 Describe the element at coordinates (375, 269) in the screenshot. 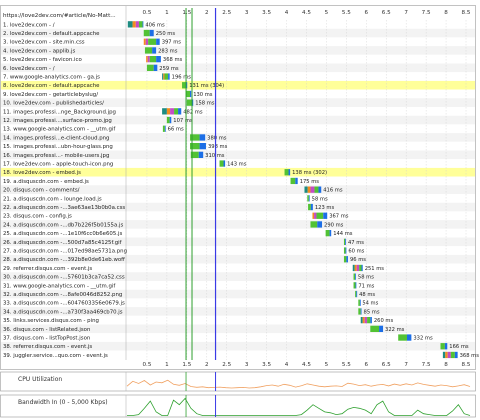

I see `request-time-label: 251 ms` at that location.